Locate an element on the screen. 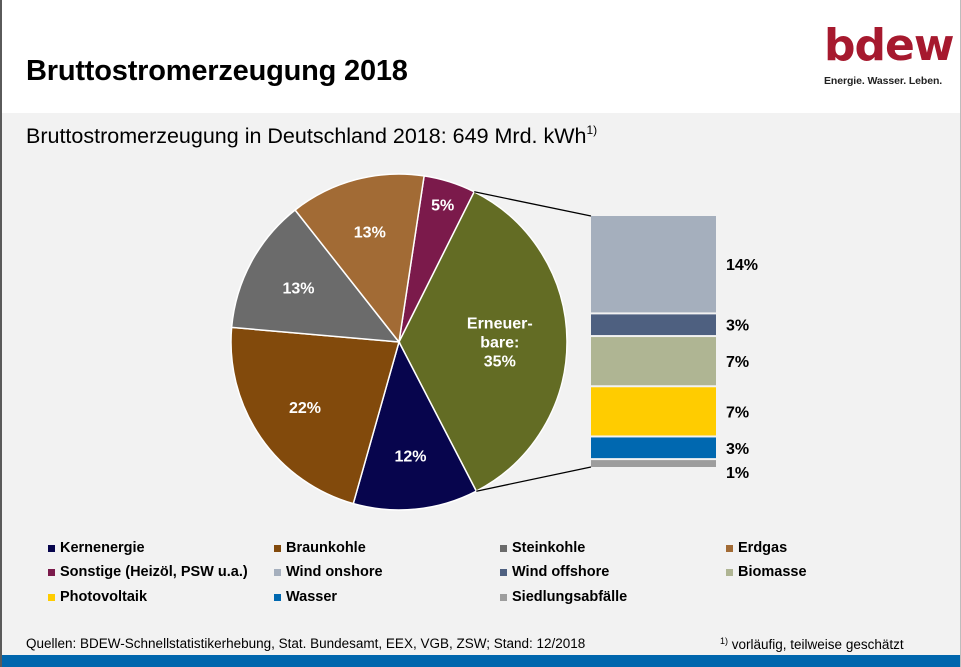 The height and width of the screenshot is (667, 961). legend-label: Wind onshore is located at coordinates (334, 572).